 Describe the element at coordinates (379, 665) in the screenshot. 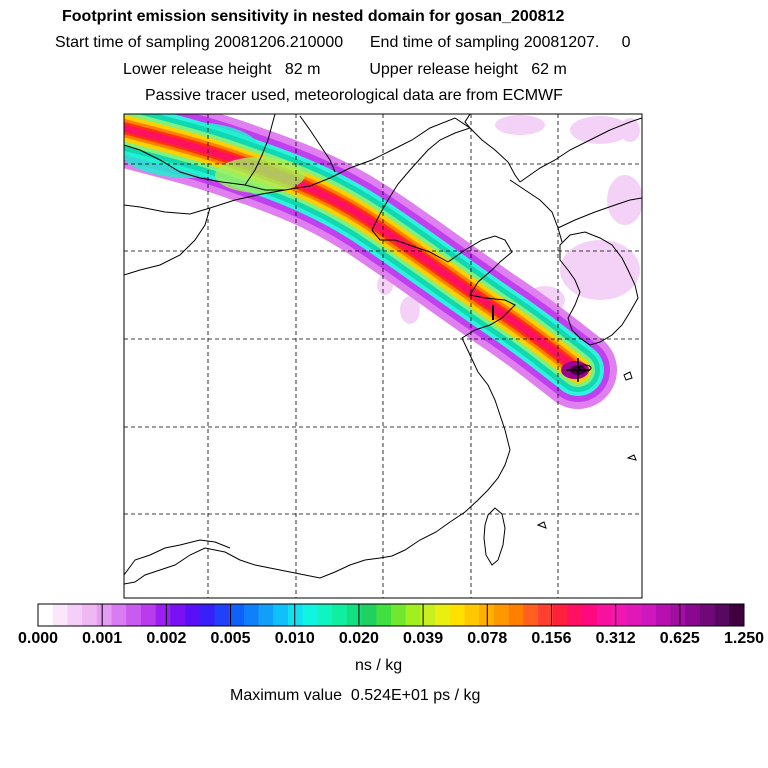

I see `colorbar-units: ns / kg` at that location.